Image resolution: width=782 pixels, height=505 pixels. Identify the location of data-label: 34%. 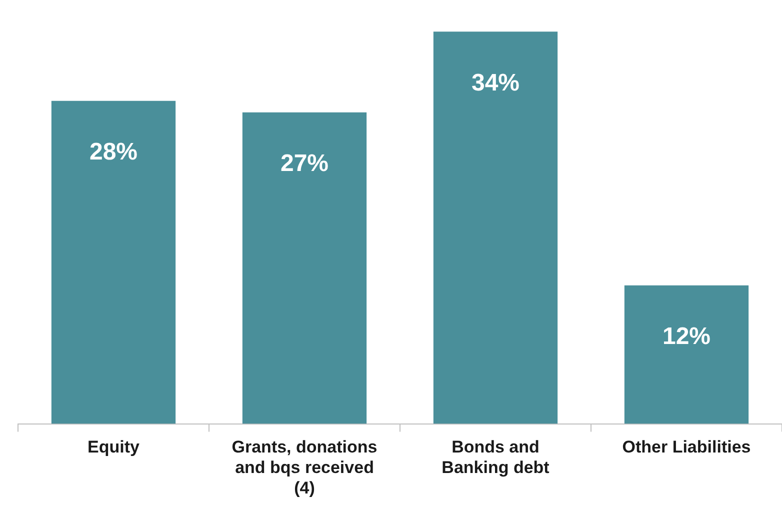
(495, 82).